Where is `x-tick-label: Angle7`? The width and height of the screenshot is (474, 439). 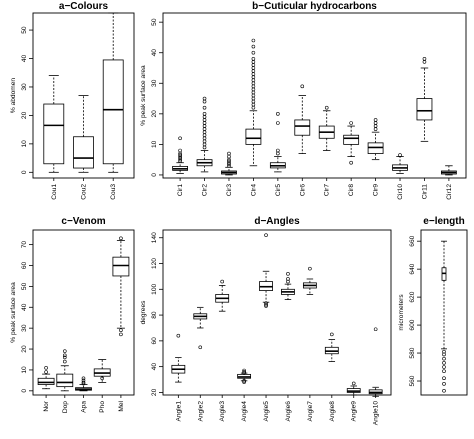
x-tick-label: Angle7 is located at coordinates (310, 411).